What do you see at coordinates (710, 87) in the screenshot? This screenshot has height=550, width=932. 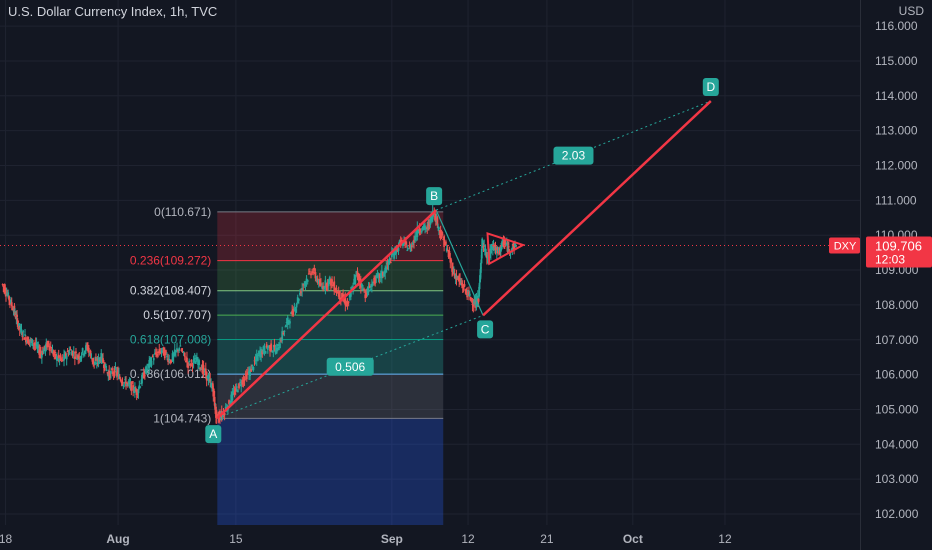 I see `point-label-d: D` at bounding box center [710, 87].